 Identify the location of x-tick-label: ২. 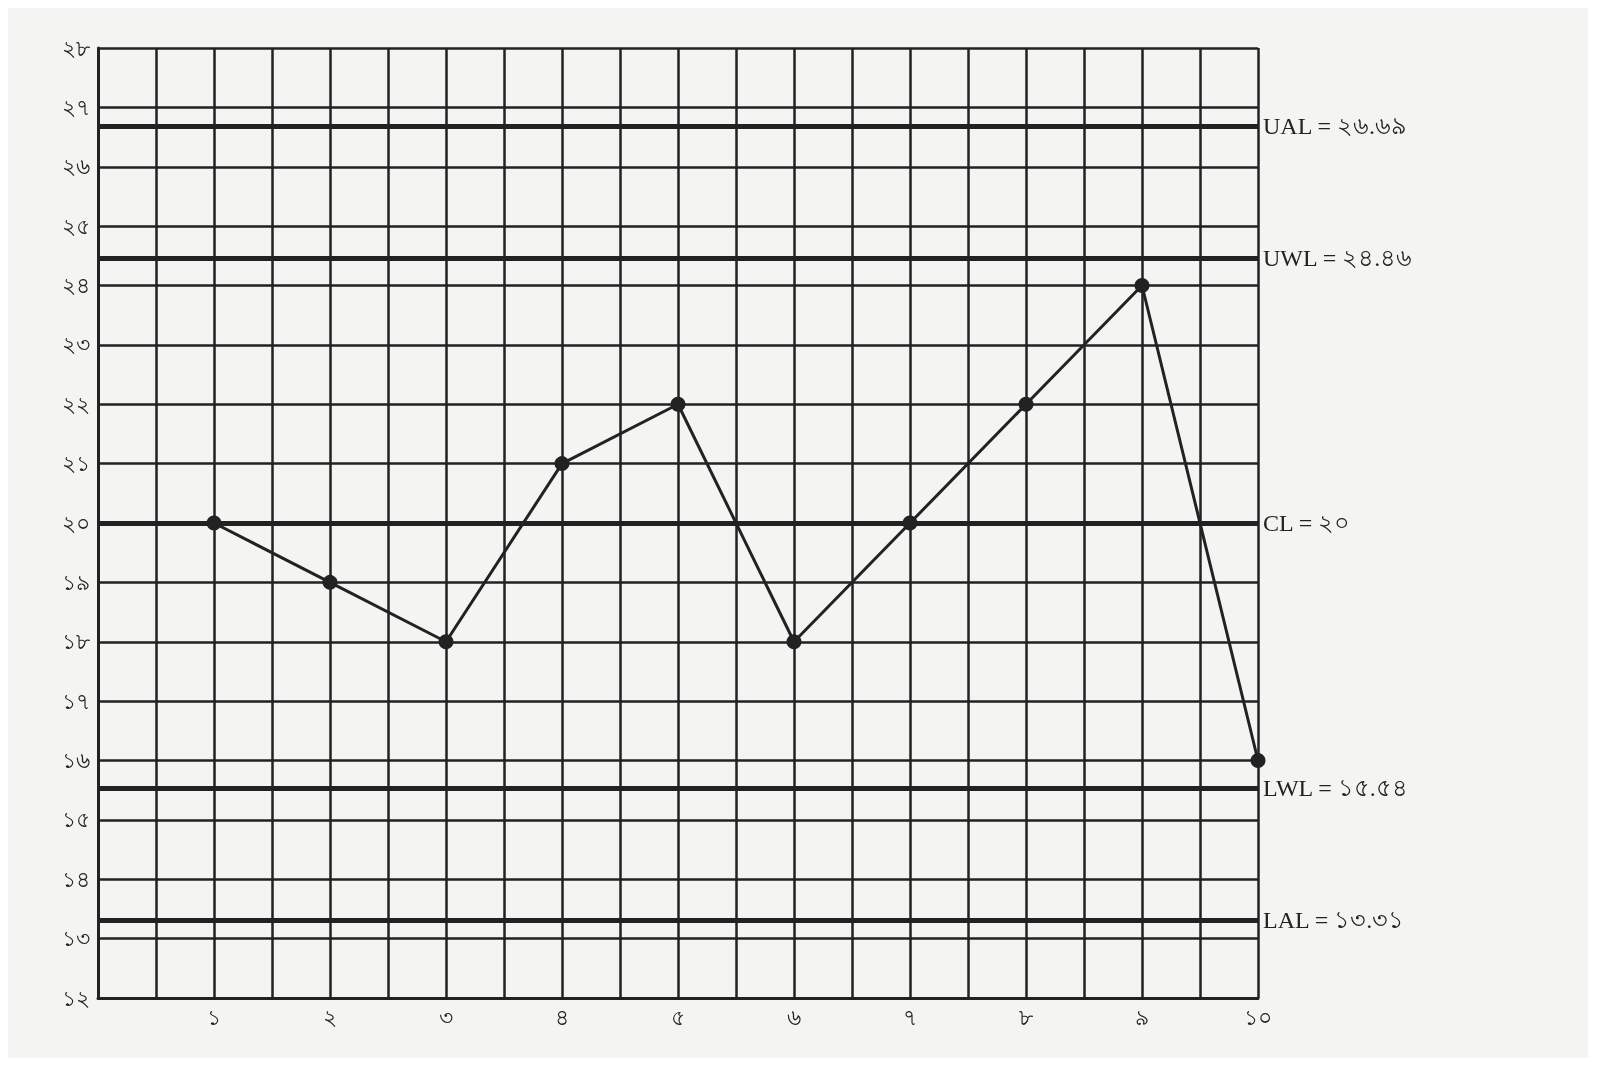
(330, 1017).